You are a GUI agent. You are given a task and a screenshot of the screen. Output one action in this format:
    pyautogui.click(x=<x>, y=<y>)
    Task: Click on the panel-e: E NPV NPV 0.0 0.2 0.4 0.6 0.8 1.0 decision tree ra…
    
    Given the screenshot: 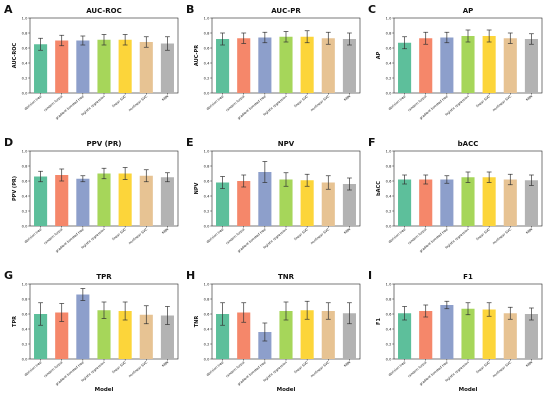 What is the action you would take?
    pyautogui.click(x=273, y=194)
    